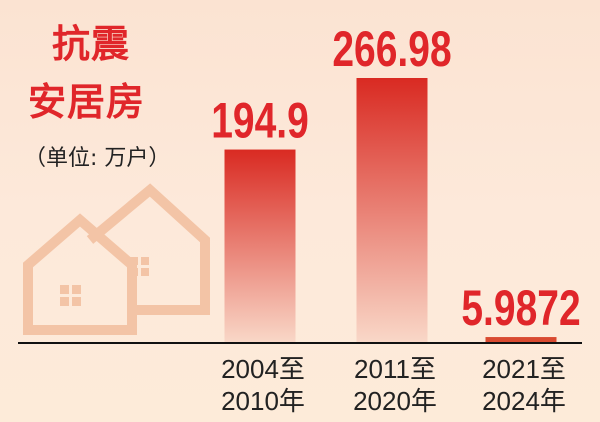 Image resolution: width=600 pixels, height=422 pixels. Describe the element at coordinates (263, 369) in the screenshot. I see `category-label: 2004至` at that location.